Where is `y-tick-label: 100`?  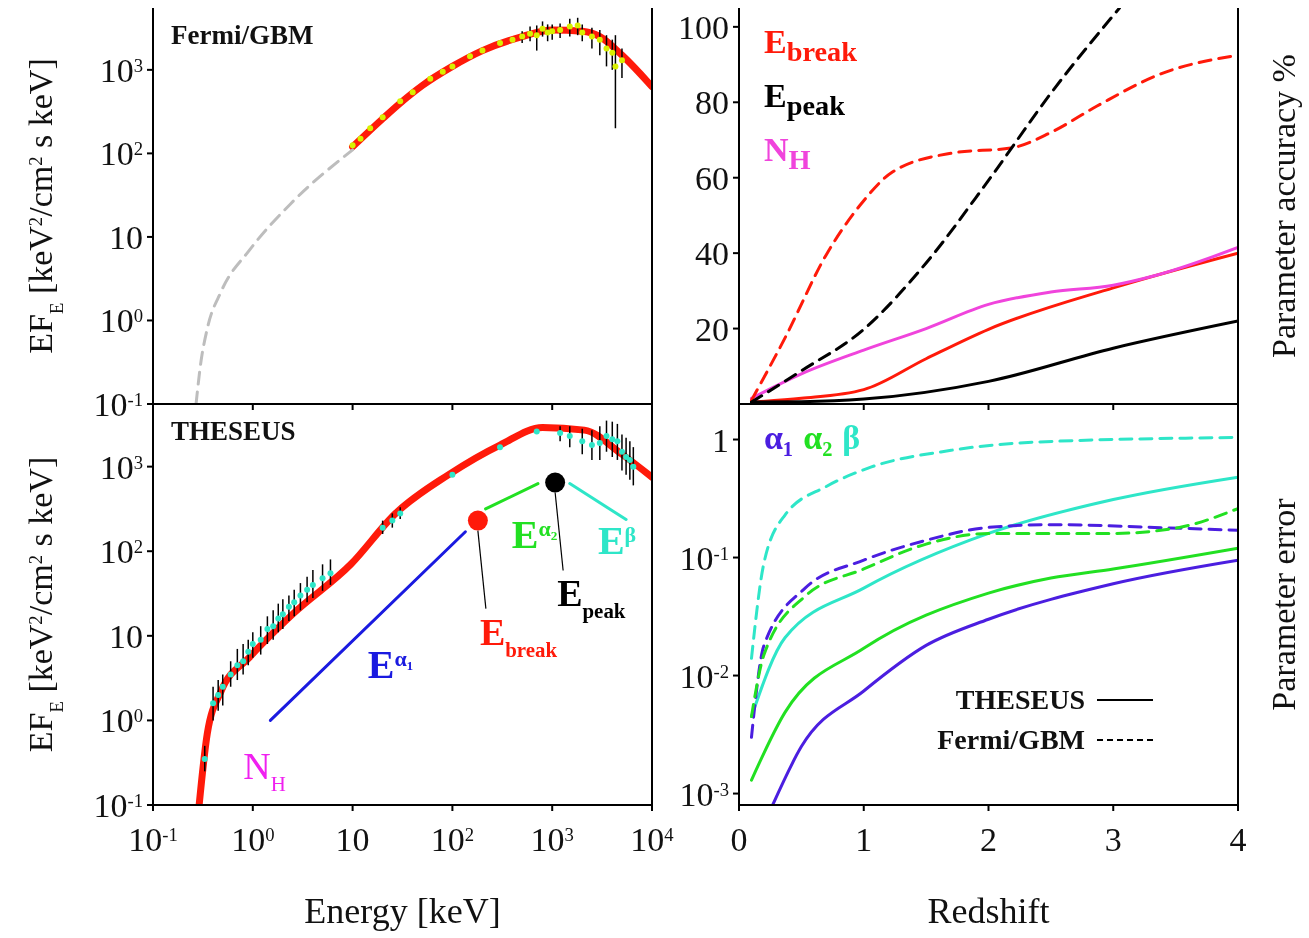 y-tick-label: 100 is located at coordinates (703, 27).